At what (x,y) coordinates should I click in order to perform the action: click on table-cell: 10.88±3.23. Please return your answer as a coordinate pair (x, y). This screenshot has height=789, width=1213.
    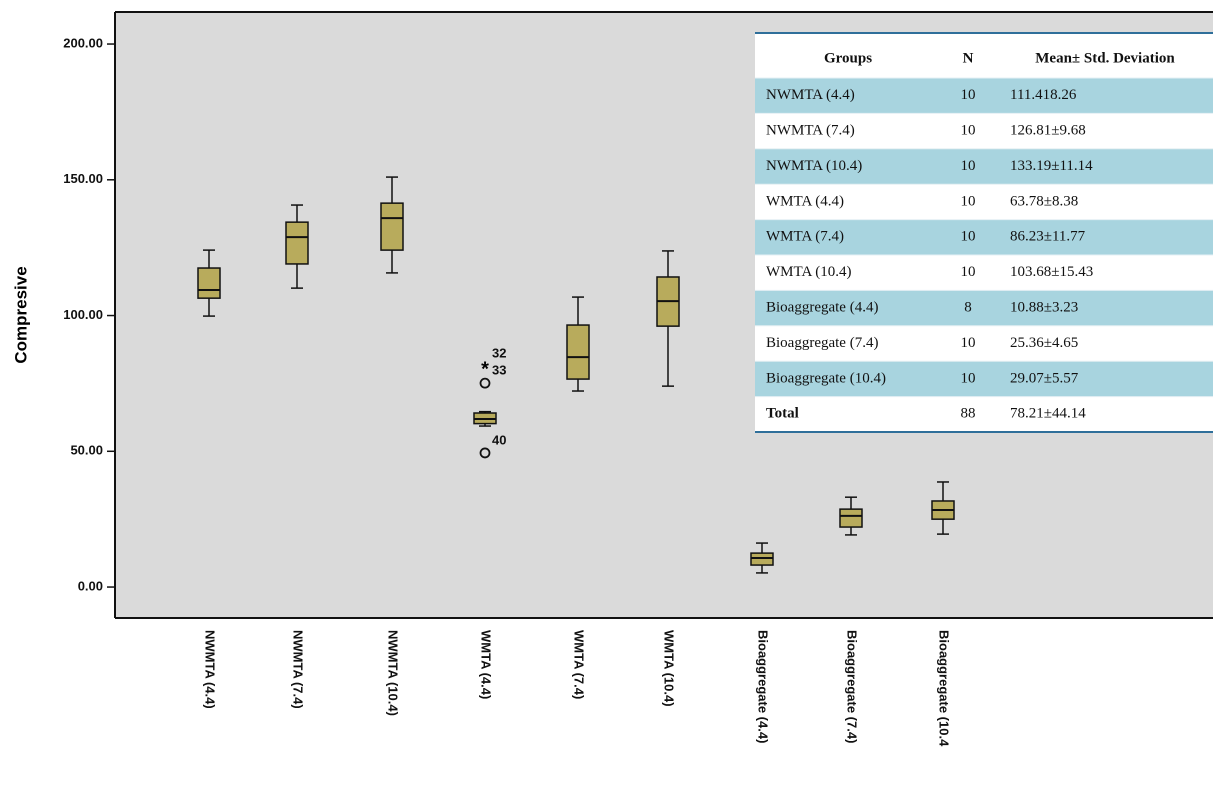
    Looking at the image, I should click on (1044, 308).